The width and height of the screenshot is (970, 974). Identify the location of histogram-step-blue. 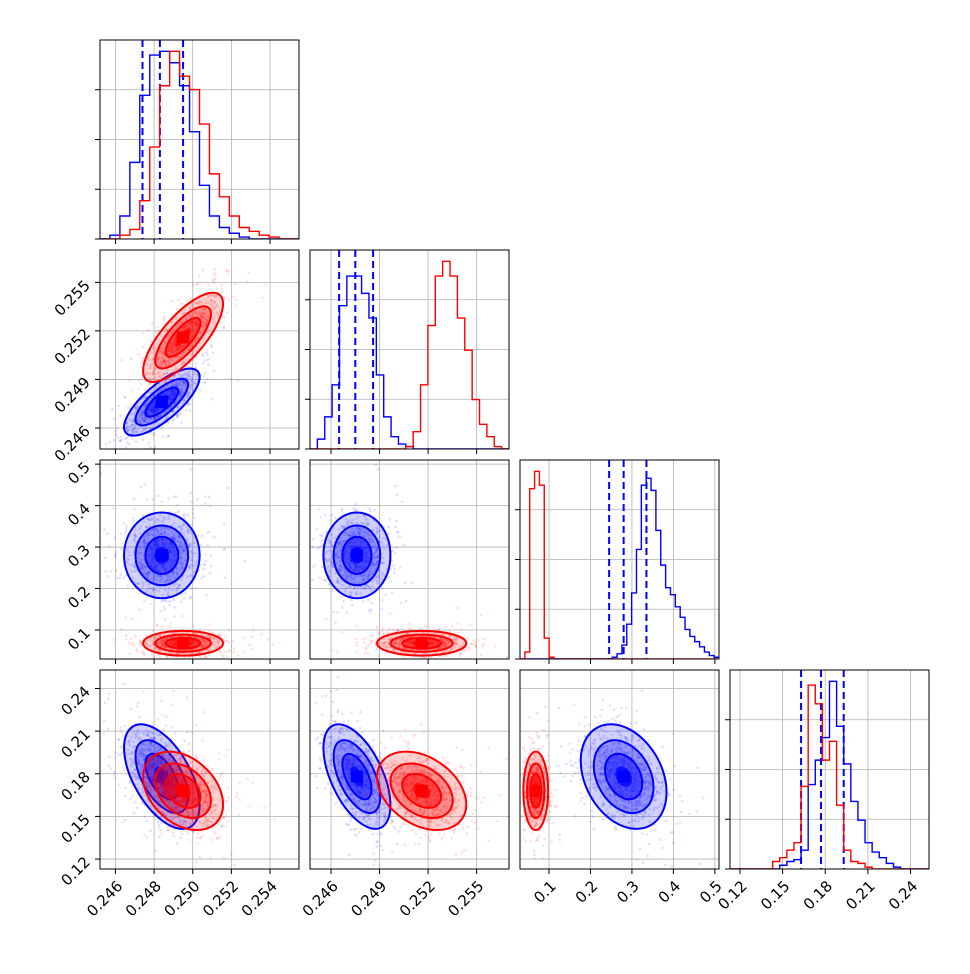
(199, 145).